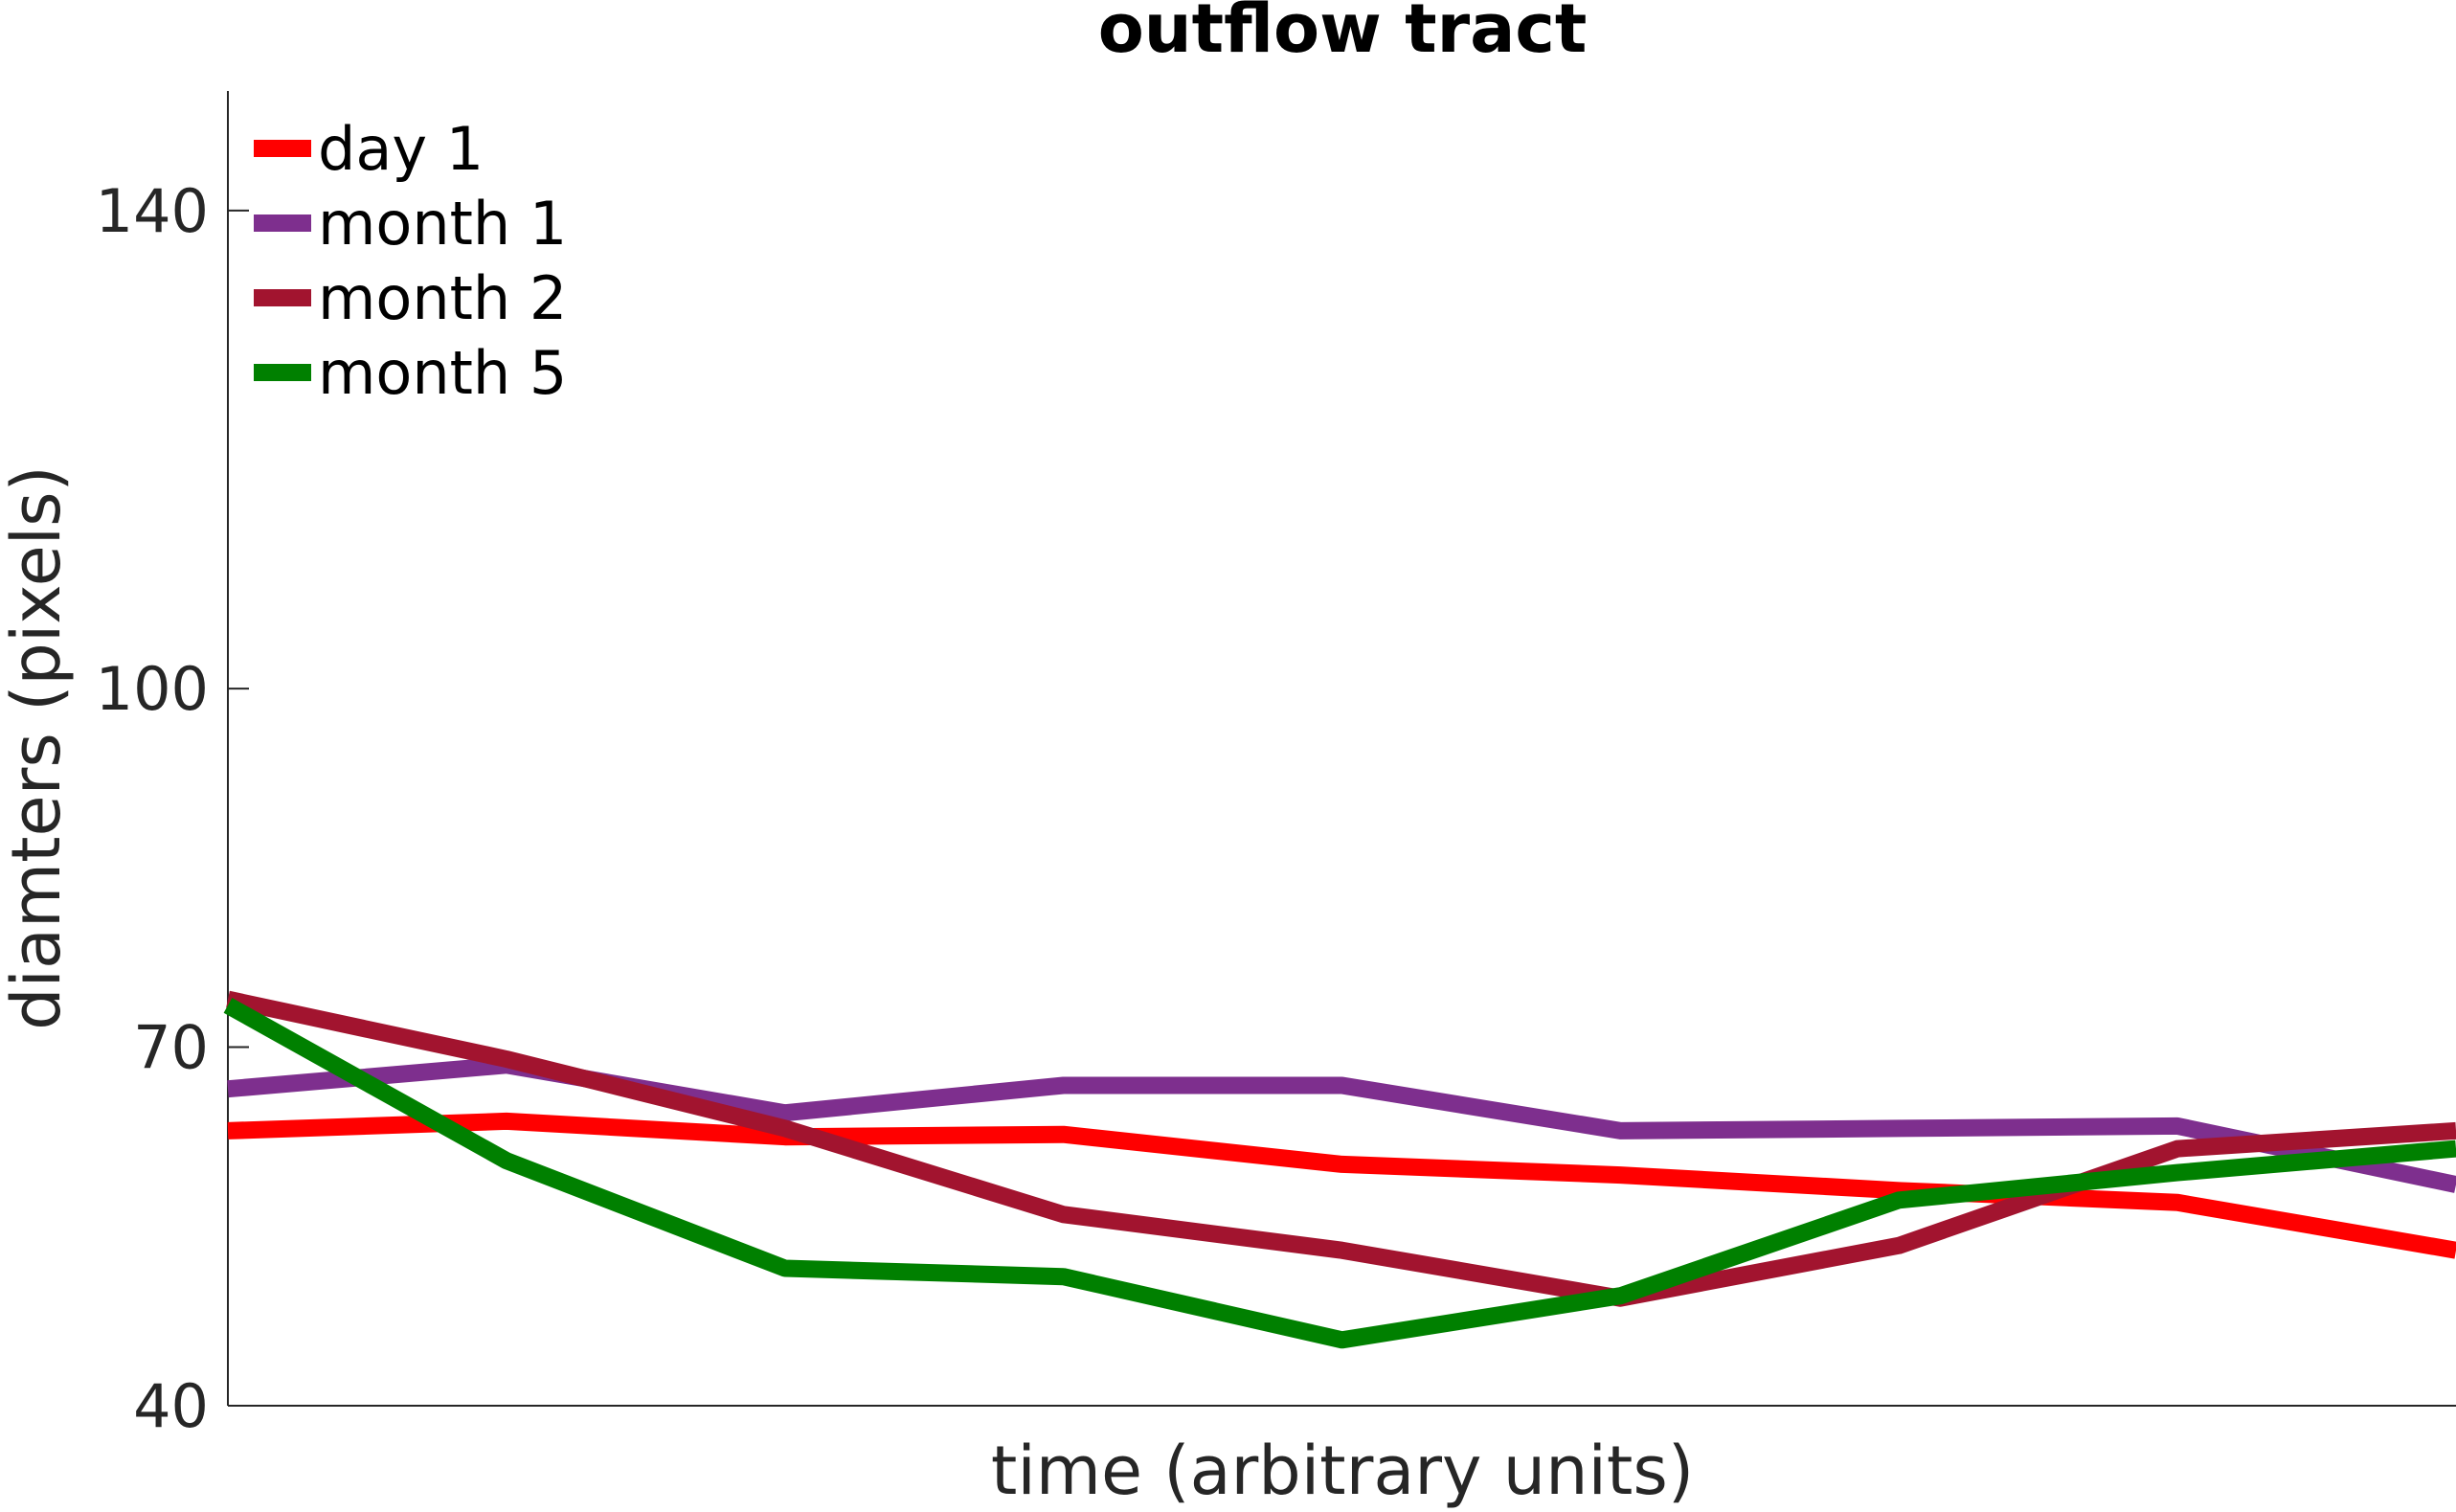 This screenshot has width=2456, height=1512. Describe the element at coordinates (152, 689) in the screenshot. I see `y-tick-label: 100` at that location.